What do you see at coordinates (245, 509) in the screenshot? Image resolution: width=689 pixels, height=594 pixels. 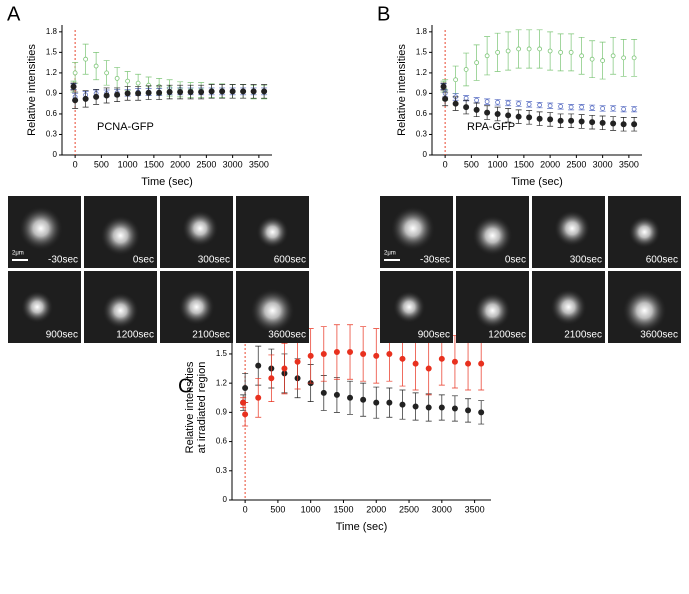 I see `x-tick-label: 0` at bounding box center [245, 509].